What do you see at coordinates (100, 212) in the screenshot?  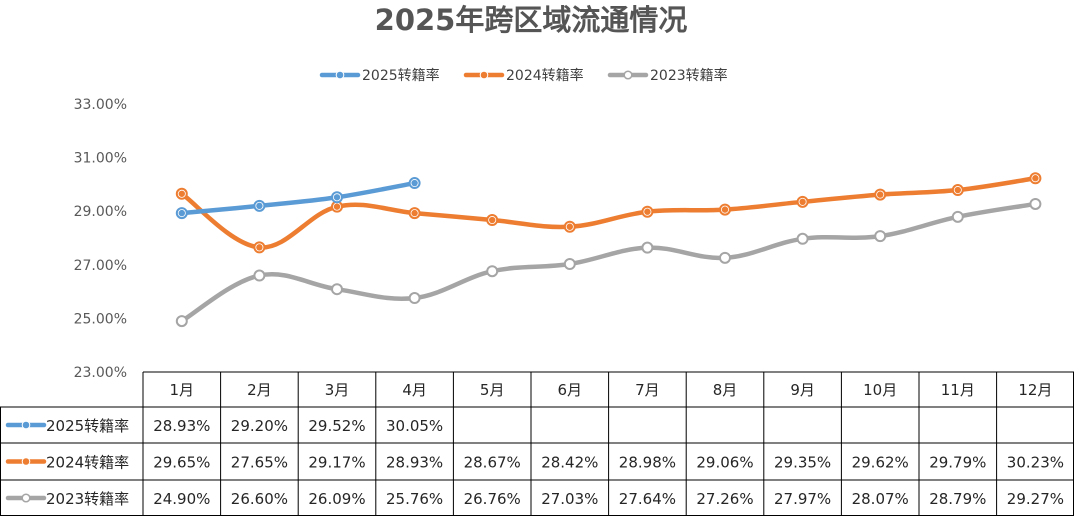 I see `y-tick-label: 29.00%` at bounding box center [100, 212].